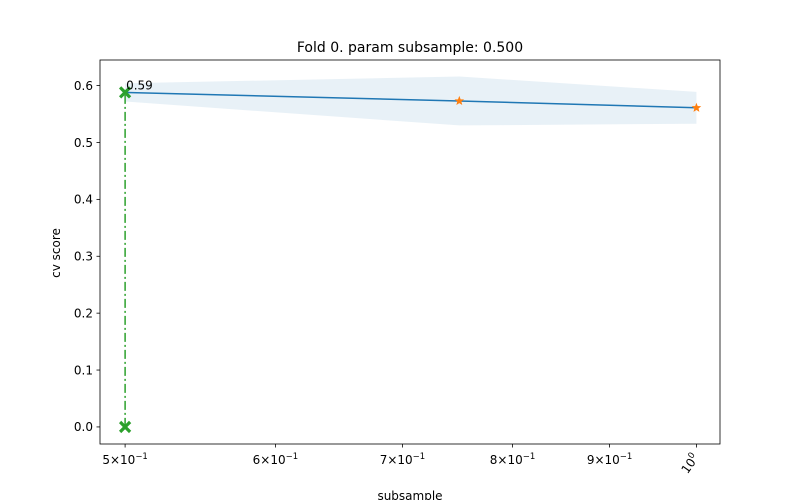  I want to click on chart-title: Fold 0. param subsample: 0.500, so click(410, 48).